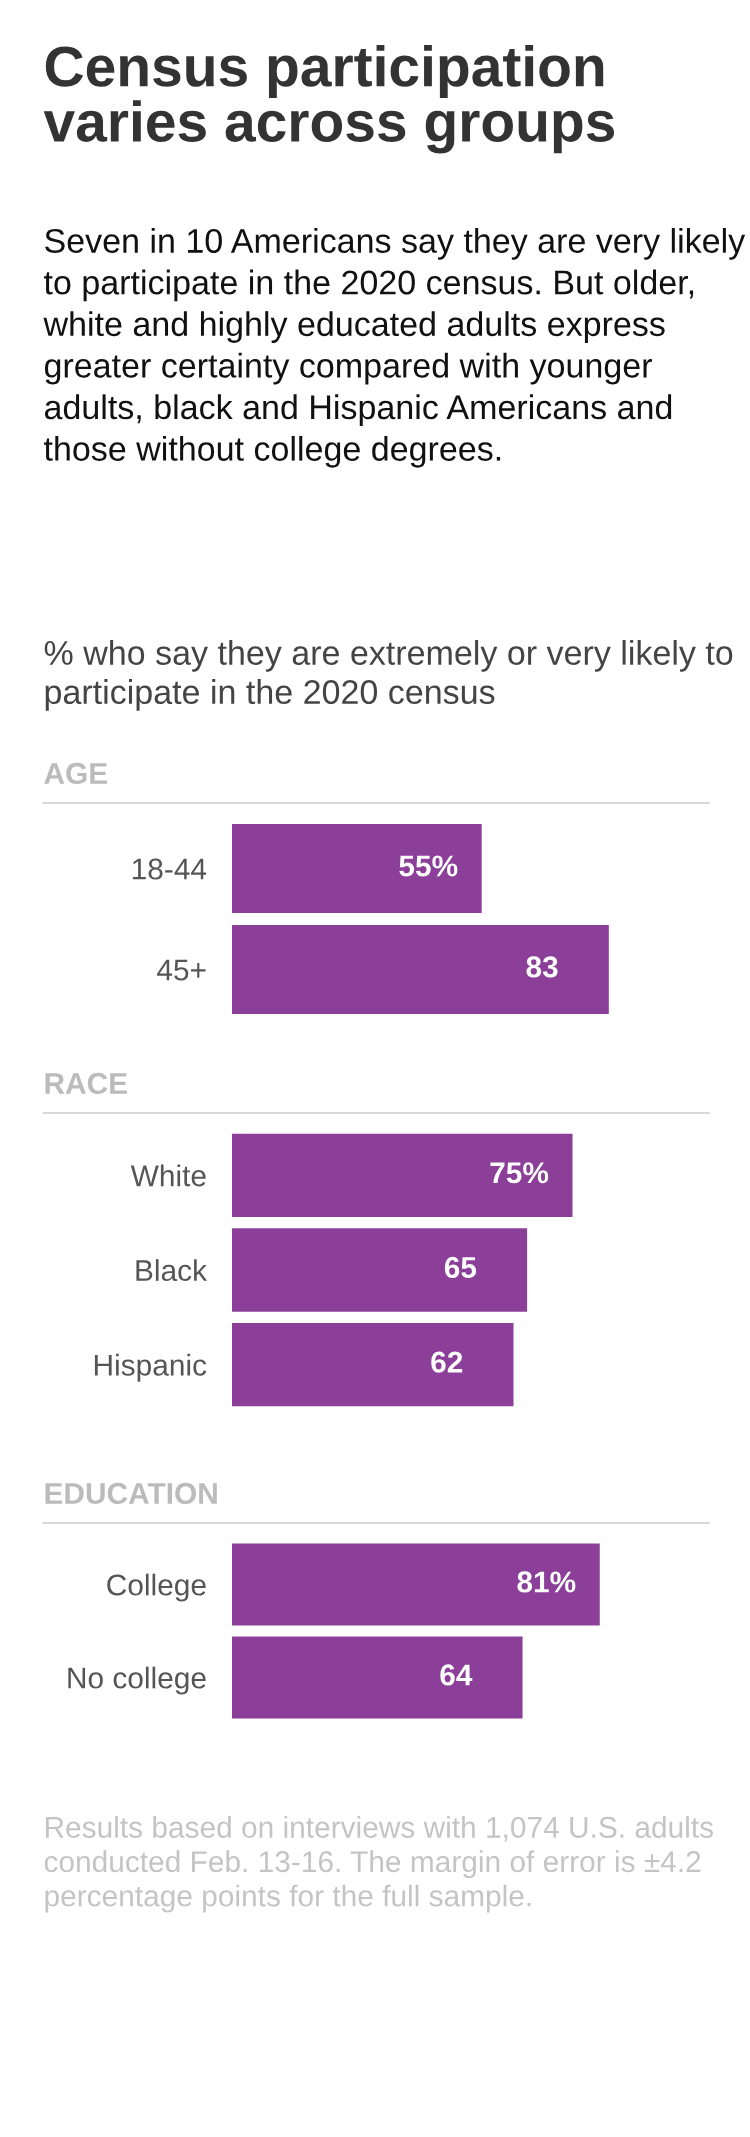 The height and width of the screenshot is (2137, 750). What do you see at coordinates (388, 675) in the screenshot?
I see `text: % who say they are extremely or very likely to participate in the 2020 census` at bounding box center [388, 675].